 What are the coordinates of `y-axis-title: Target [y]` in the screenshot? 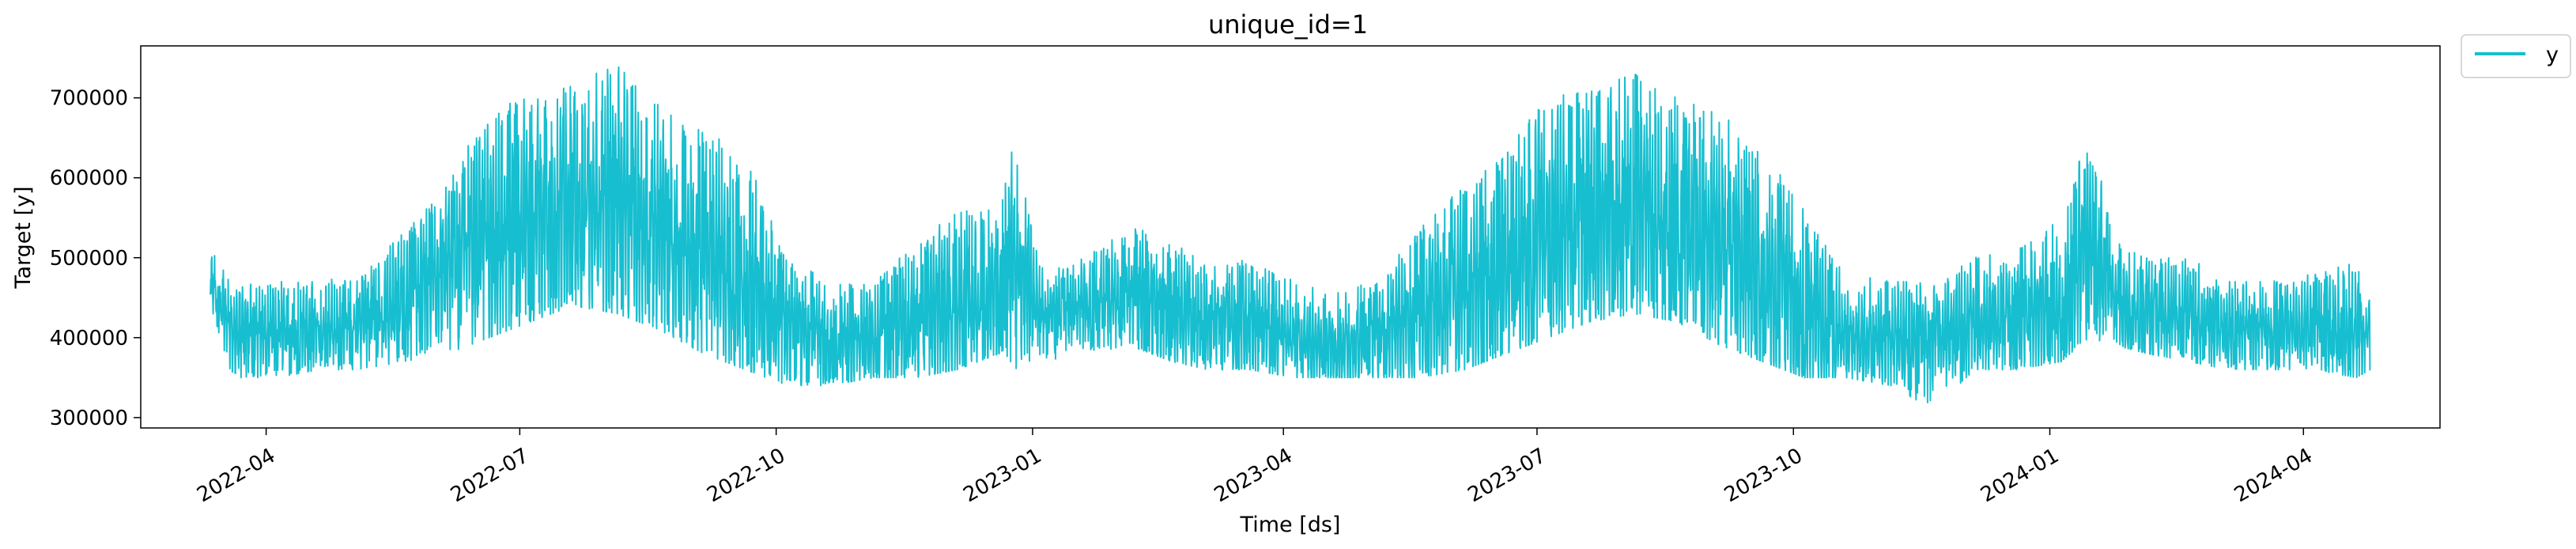 It's located at (23, 237).